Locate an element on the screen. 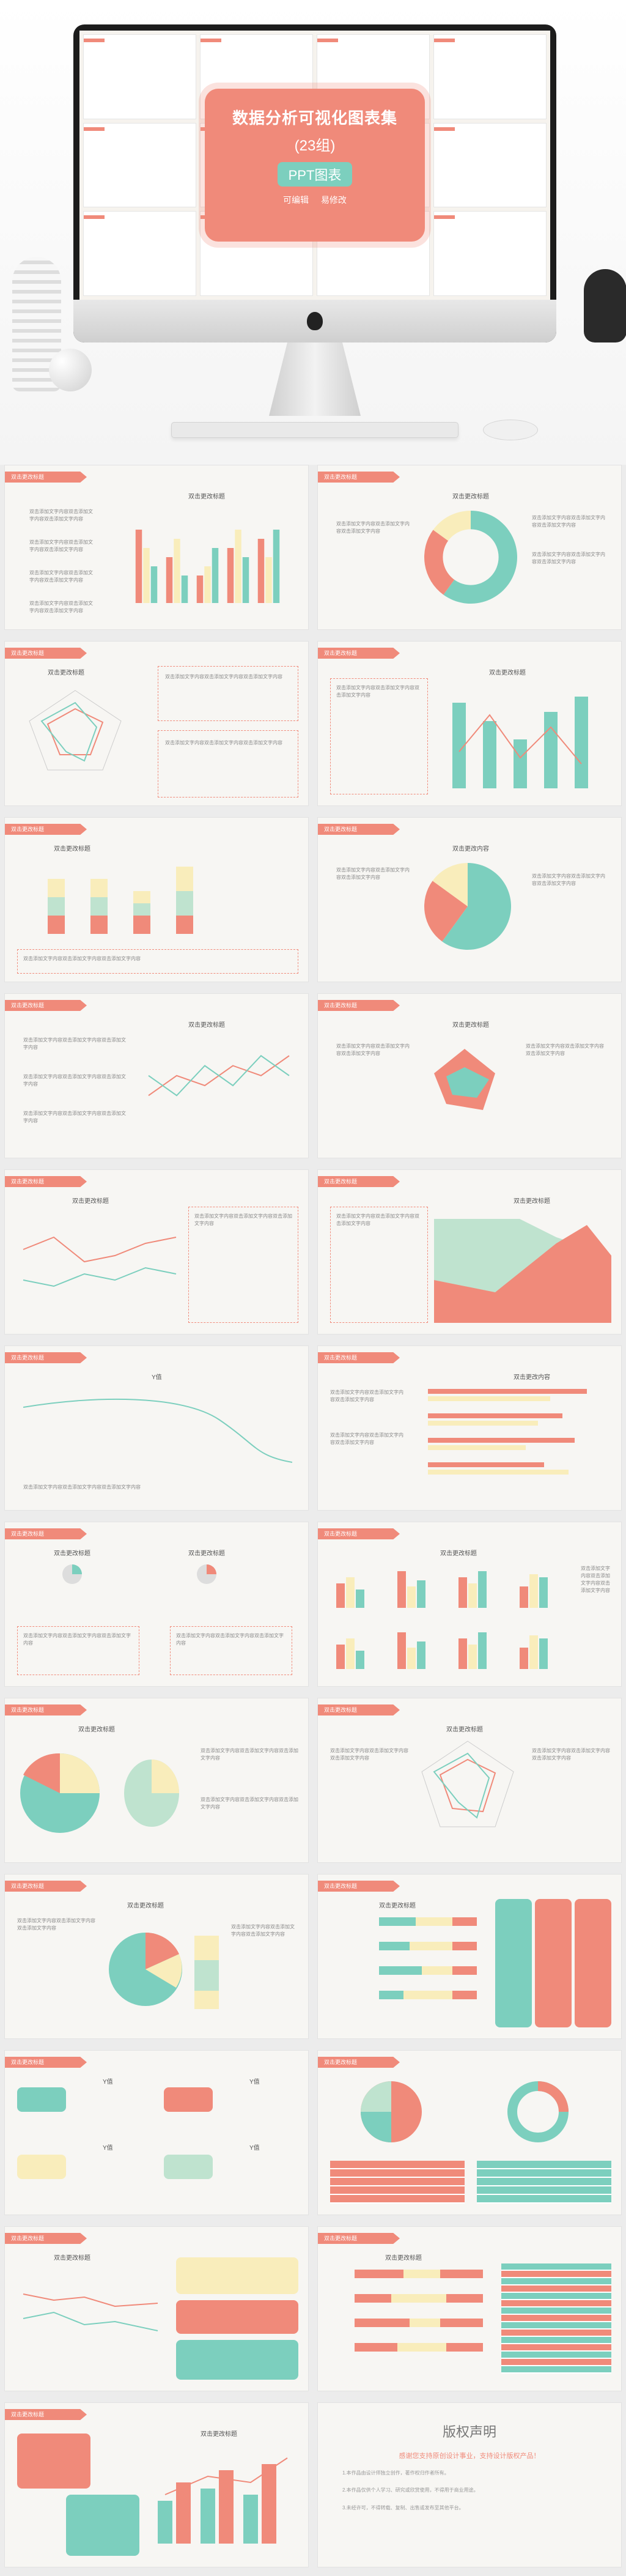 The height and width of the screenshot is (2576, 626). cover-count: (23组) is located at coordinates (315, 146).